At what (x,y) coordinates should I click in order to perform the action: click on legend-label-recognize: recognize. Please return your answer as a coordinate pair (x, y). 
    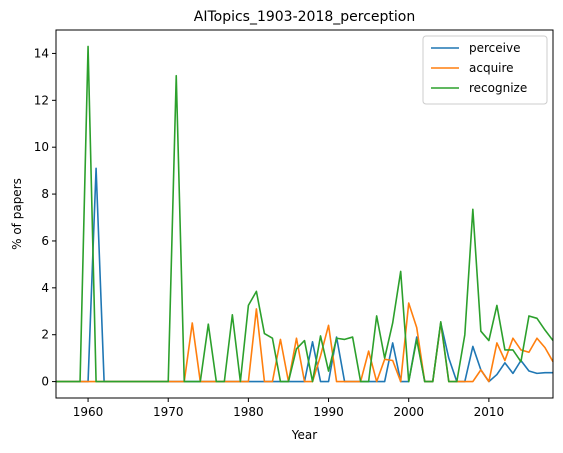
    Looking at the image, I should click on (498, 88).